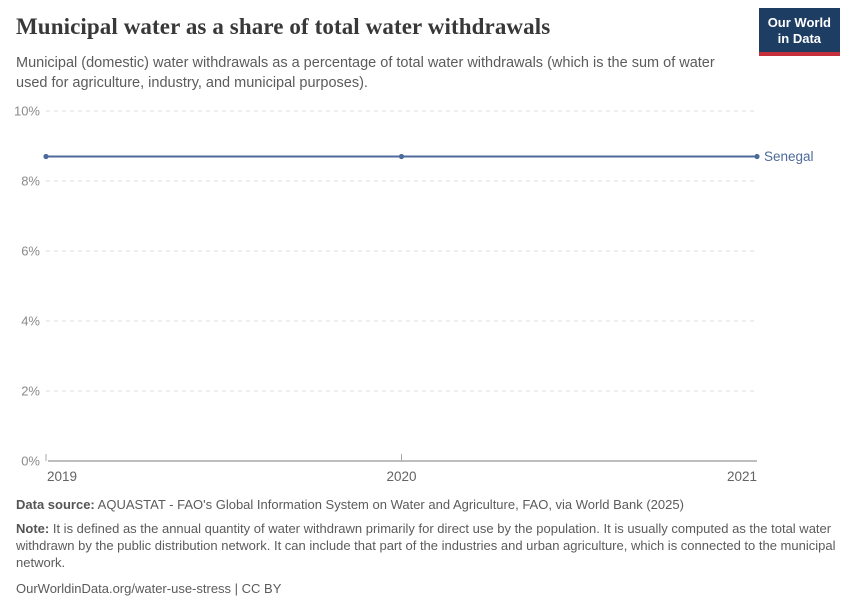  I want to click on y-tick-label: 8%, so click(30, 181).